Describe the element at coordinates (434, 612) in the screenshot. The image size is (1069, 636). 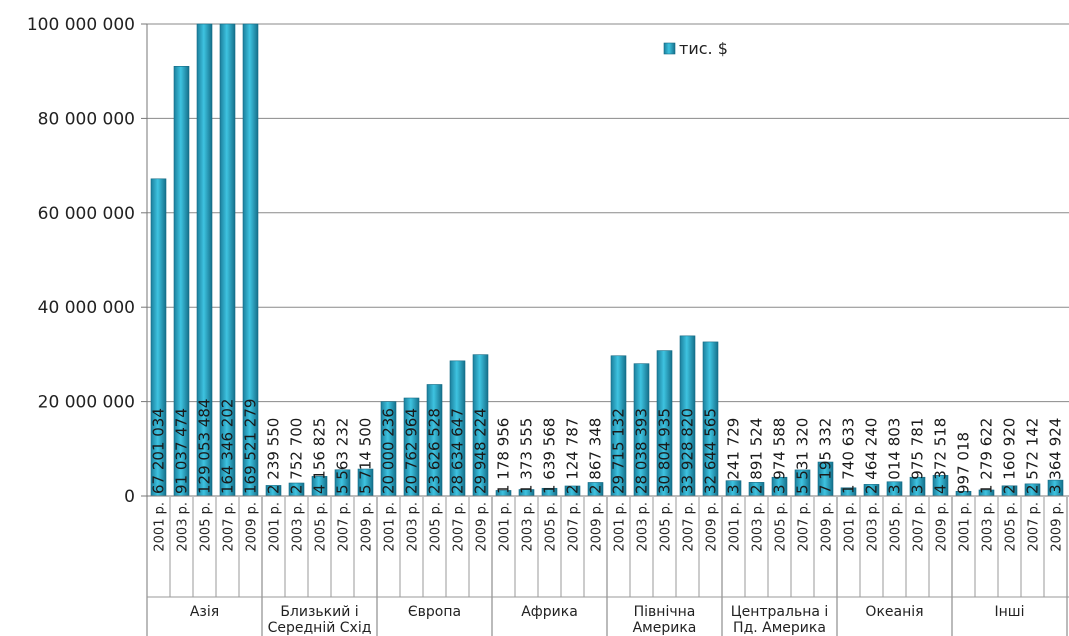
I see `group-label: Європа` at that location.